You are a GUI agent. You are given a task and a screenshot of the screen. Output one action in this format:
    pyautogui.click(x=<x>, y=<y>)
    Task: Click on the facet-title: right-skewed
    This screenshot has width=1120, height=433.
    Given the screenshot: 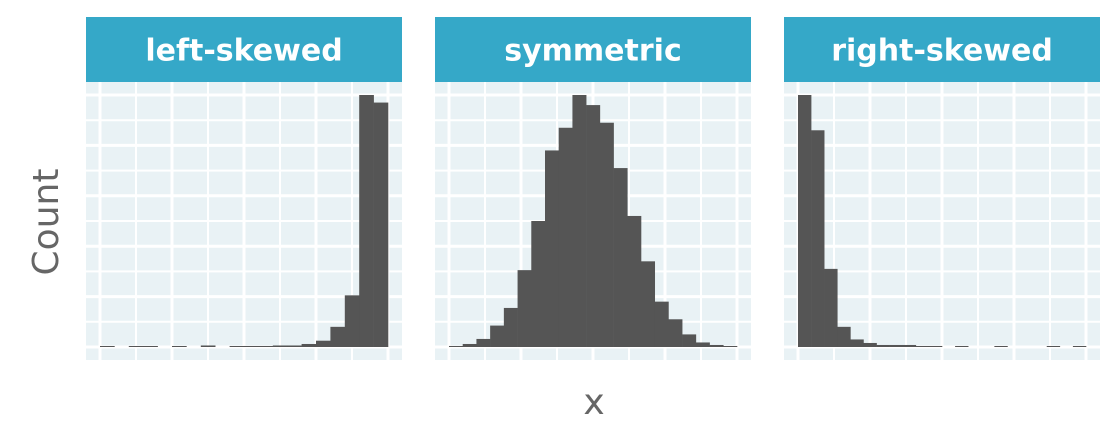 What is the action you would take?
    pyautogui.click(x=942, y=51)
    